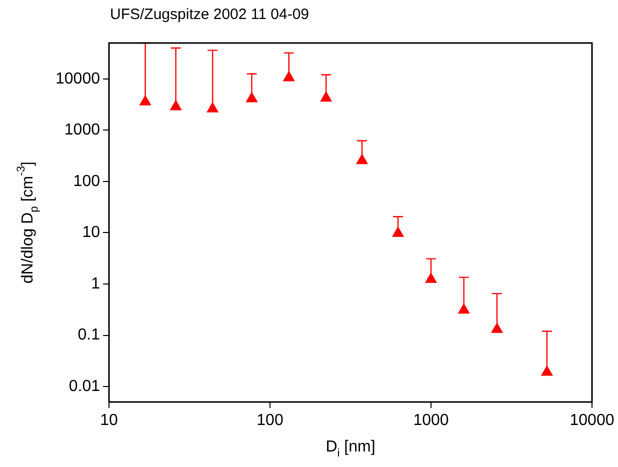 The image size is (618, 467). Describe the element at coordinates (592, 421) in the screenshot. I see `x-tick-label: 10000` at that location.